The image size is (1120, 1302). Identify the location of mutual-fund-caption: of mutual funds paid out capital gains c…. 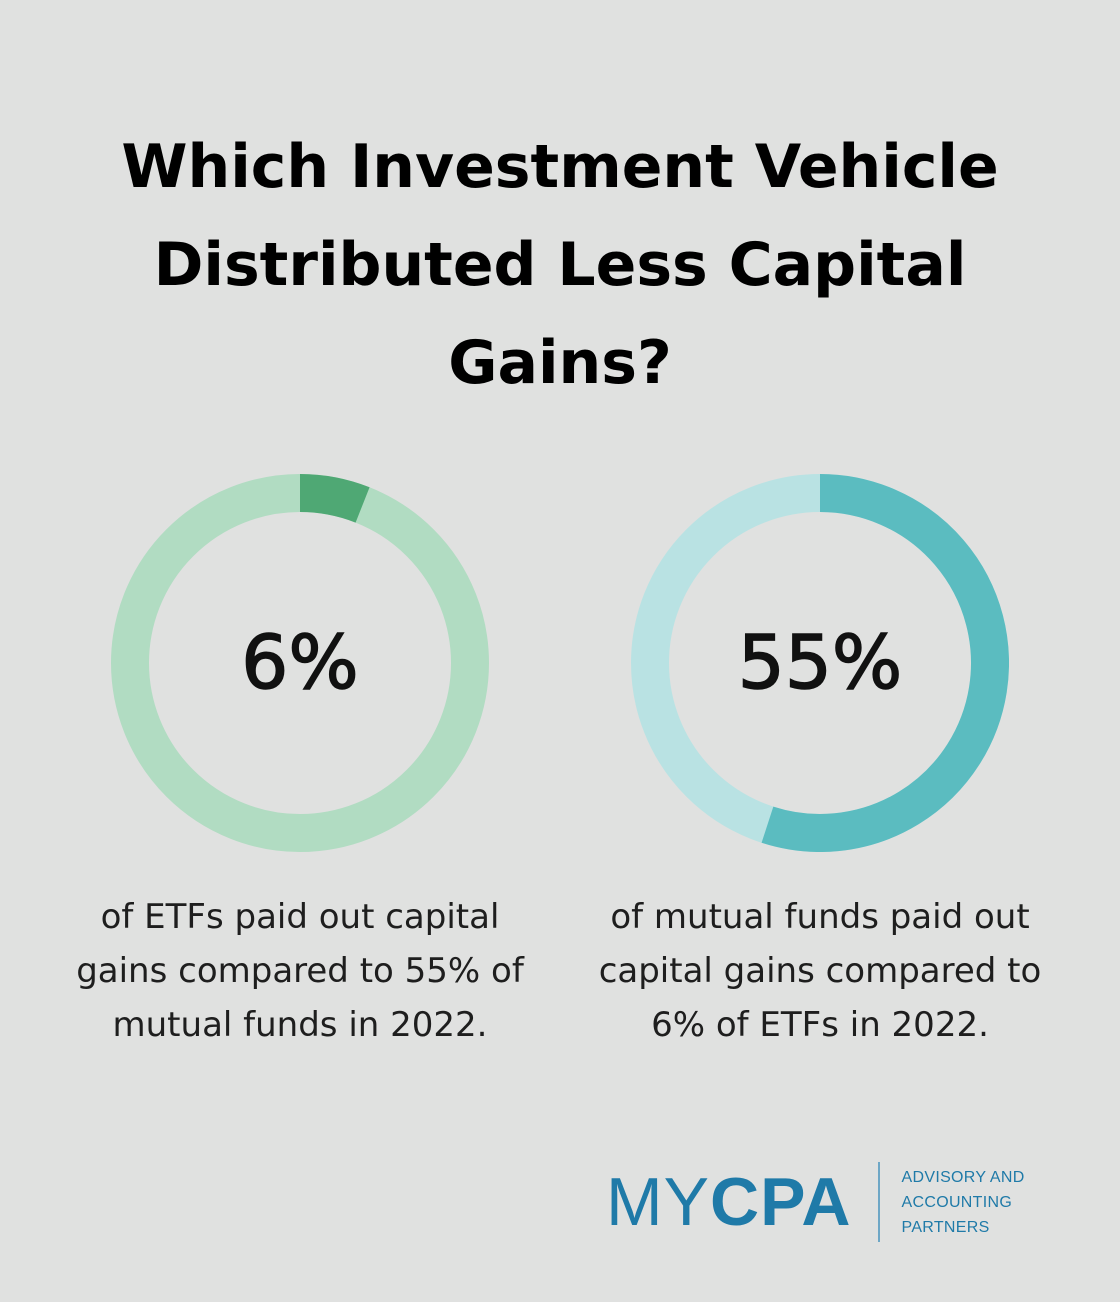
(820, 971).